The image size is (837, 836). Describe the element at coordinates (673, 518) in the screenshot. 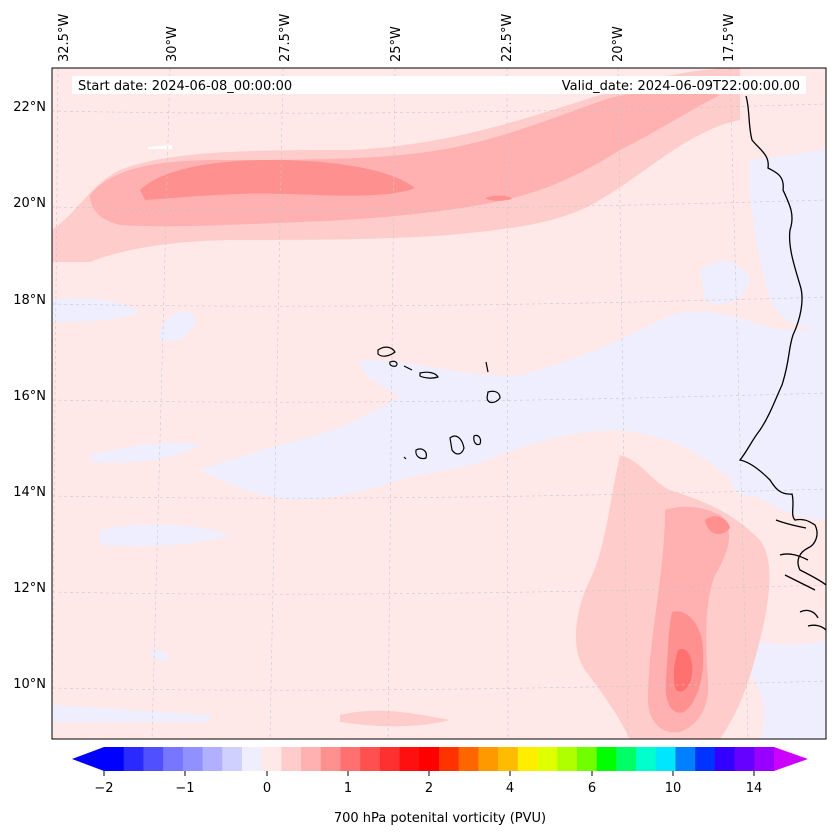

I see `vortex-side-blob` at that location.